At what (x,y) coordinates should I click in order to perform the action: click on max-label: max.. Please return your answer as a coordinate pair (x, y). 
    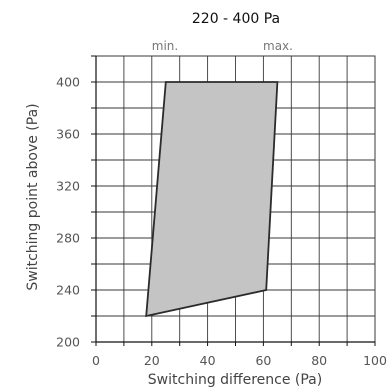
    Looking at the image, I should click on (278, 46).